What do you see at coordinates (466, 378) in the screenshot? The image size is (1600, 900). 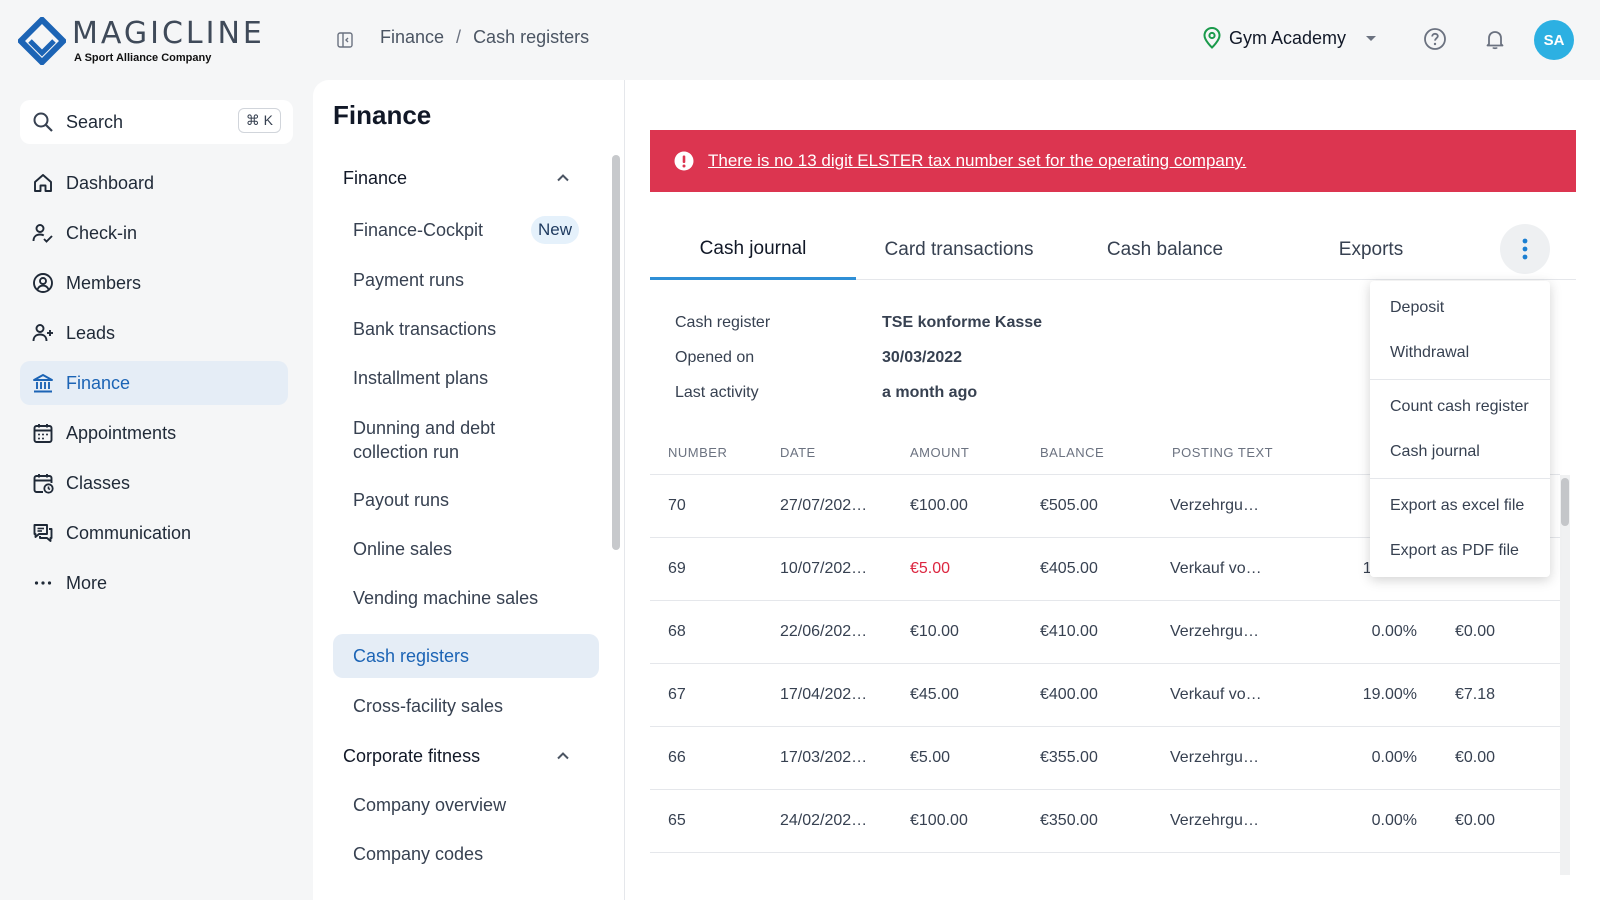 I see `subnav-item-installment-plans: Installment plans` at bounding box center [466, 378].